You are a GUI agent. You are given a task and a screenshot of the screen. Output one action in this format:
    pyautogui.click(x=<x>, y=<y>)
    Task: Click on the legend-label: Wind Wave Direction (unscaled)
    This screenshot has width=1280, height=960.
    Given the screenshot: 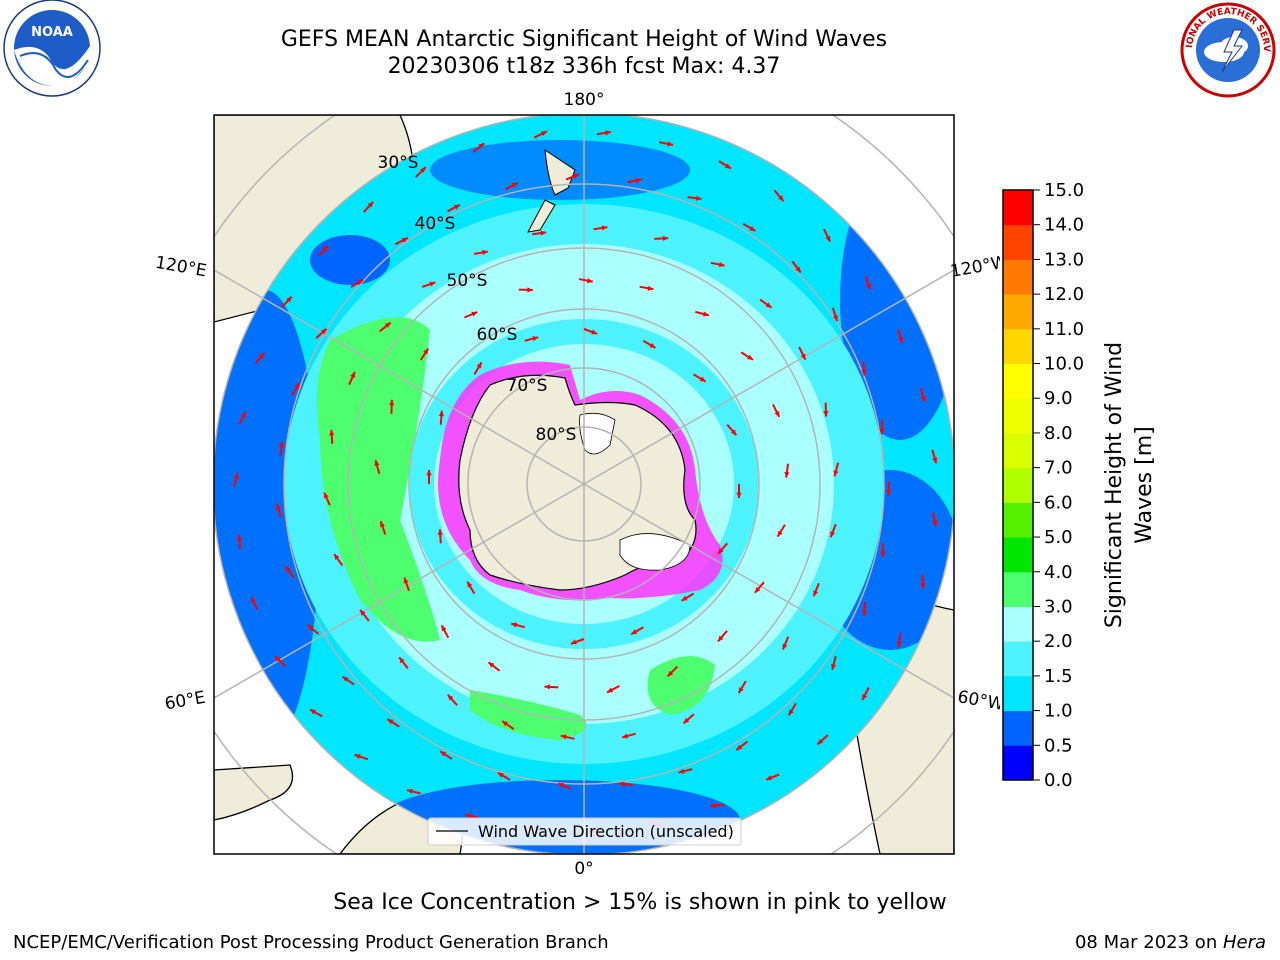 What is the action you would take?
    pyautogui.click(x=606, y=831)
    